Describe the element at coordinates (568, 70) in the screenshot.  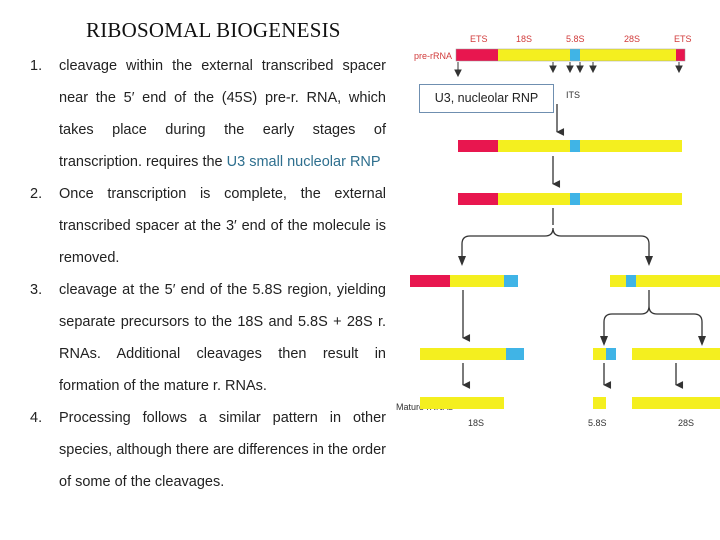
I see `cleavage-site-markers` at that location.